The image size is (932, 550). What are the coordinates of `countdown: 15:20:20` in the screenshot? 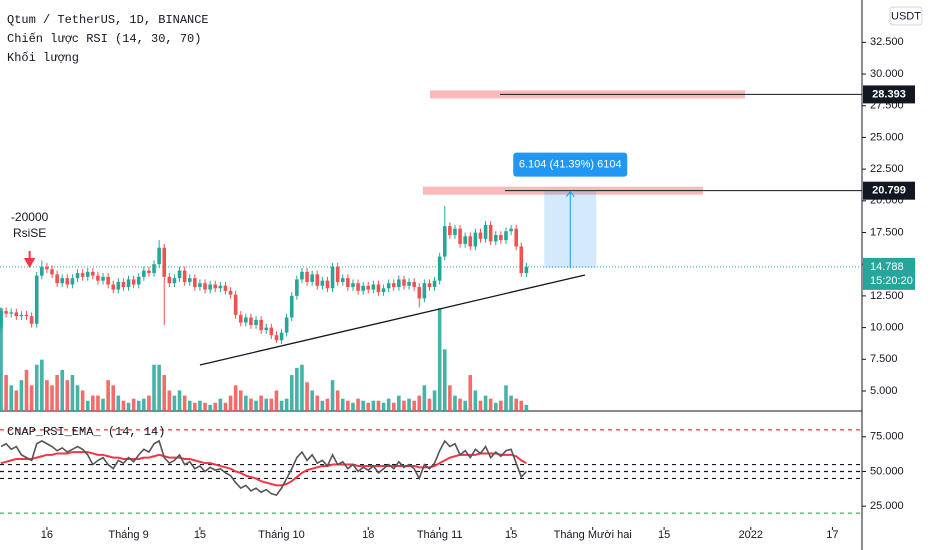 It's located at (891, 281).